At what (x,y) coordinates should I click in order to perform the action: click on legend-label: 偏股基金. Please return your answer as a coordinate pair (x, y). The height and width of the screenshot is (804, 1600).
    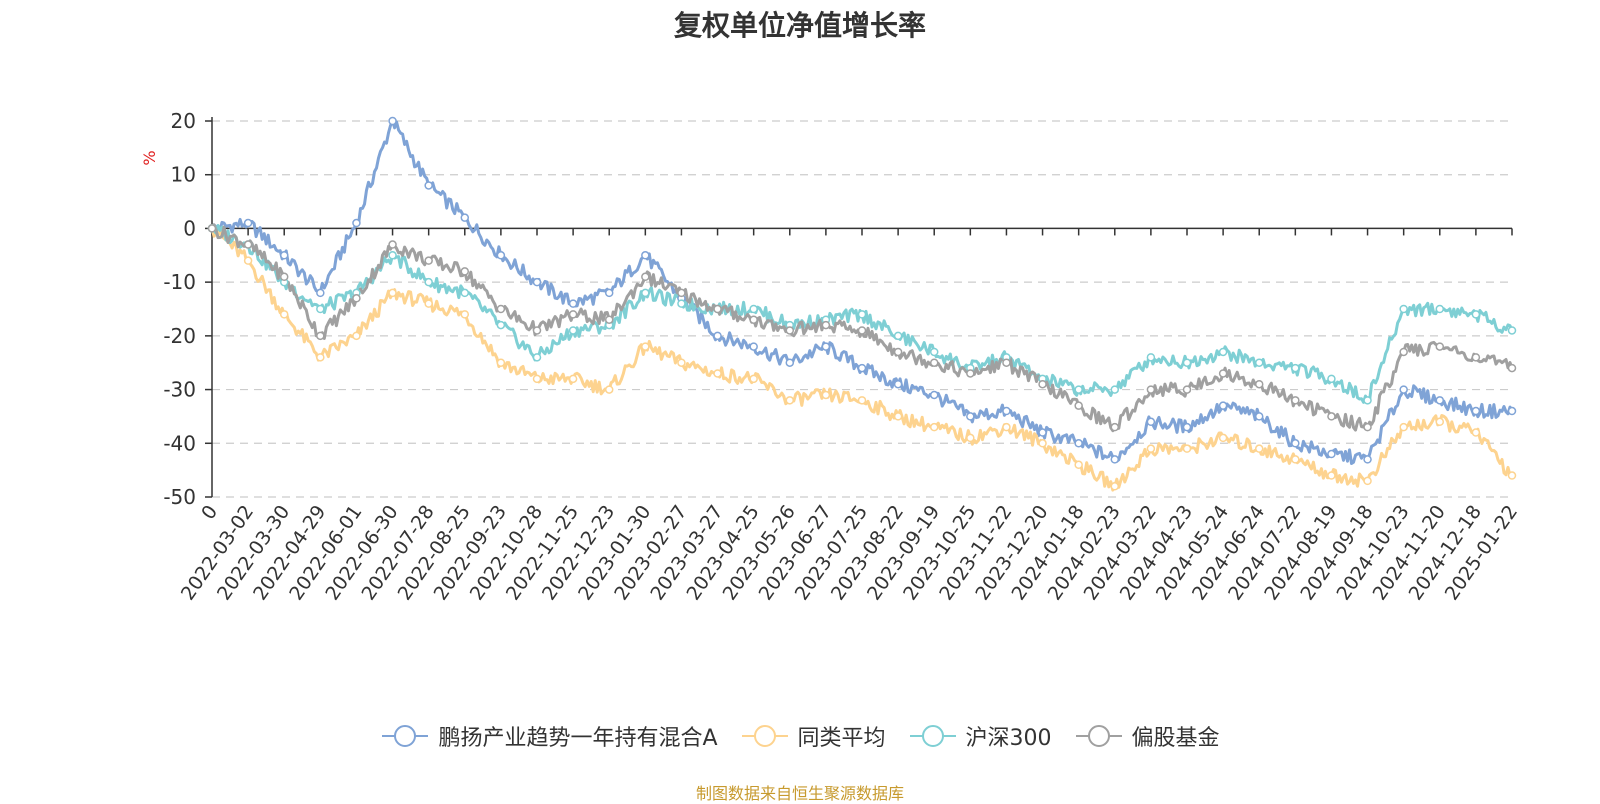
    Looking at the image, I should click on (1175, 738).